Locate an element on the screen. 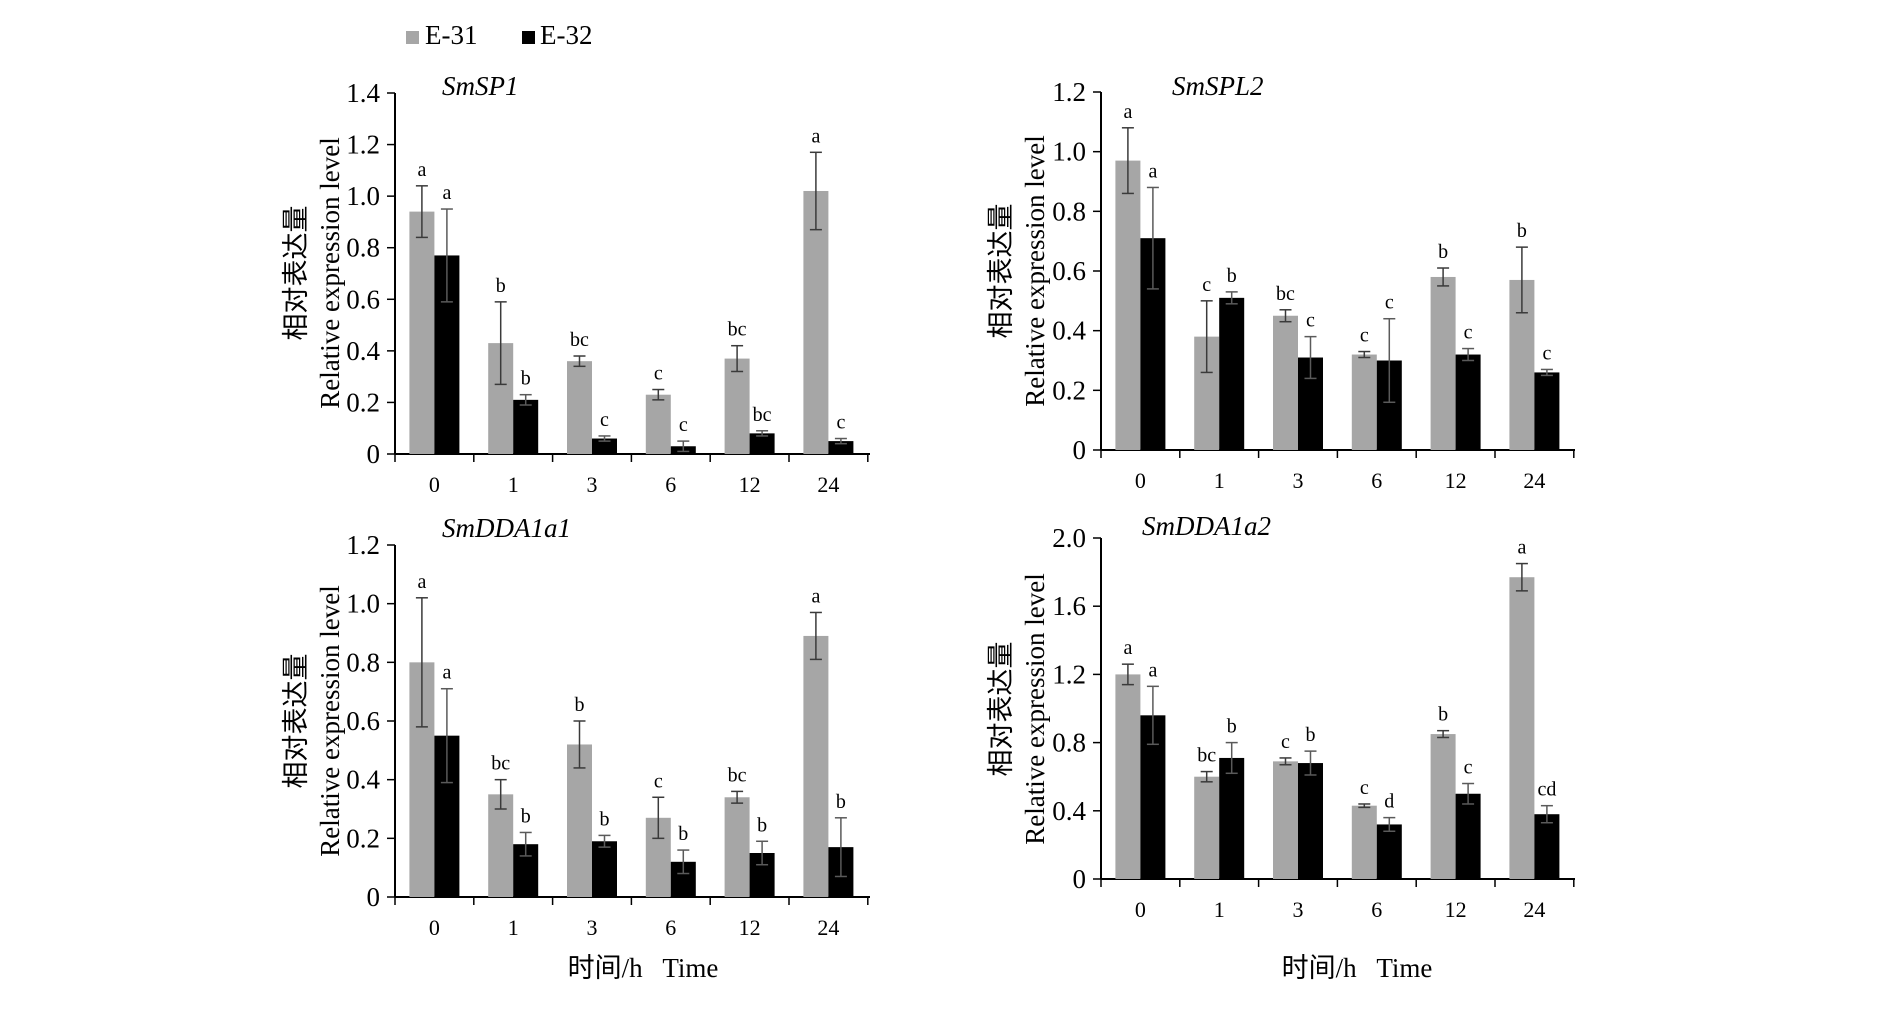 Image resolution: width=1890 pixels, height=1018 pixels. y-tick-label: 0.6 is located at coordinates (1069, 271).